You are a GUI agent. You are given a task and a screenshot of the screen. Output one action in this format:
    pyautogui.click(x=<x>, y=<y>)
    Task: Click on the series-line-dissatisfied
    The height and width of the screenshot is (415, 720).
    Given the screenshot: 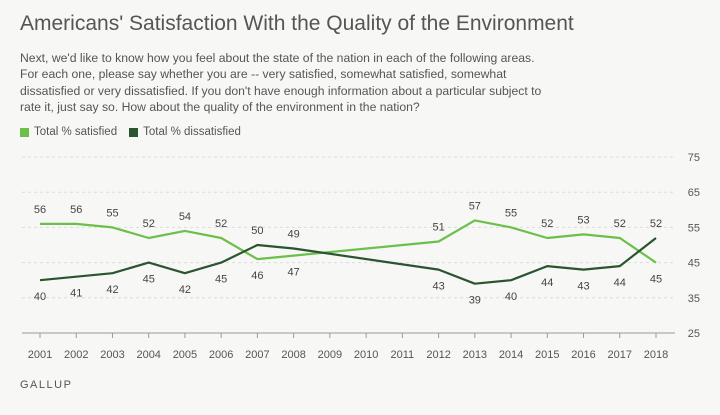 What is the action you would take?
    pyautogui.click(x=348, y=261)
    